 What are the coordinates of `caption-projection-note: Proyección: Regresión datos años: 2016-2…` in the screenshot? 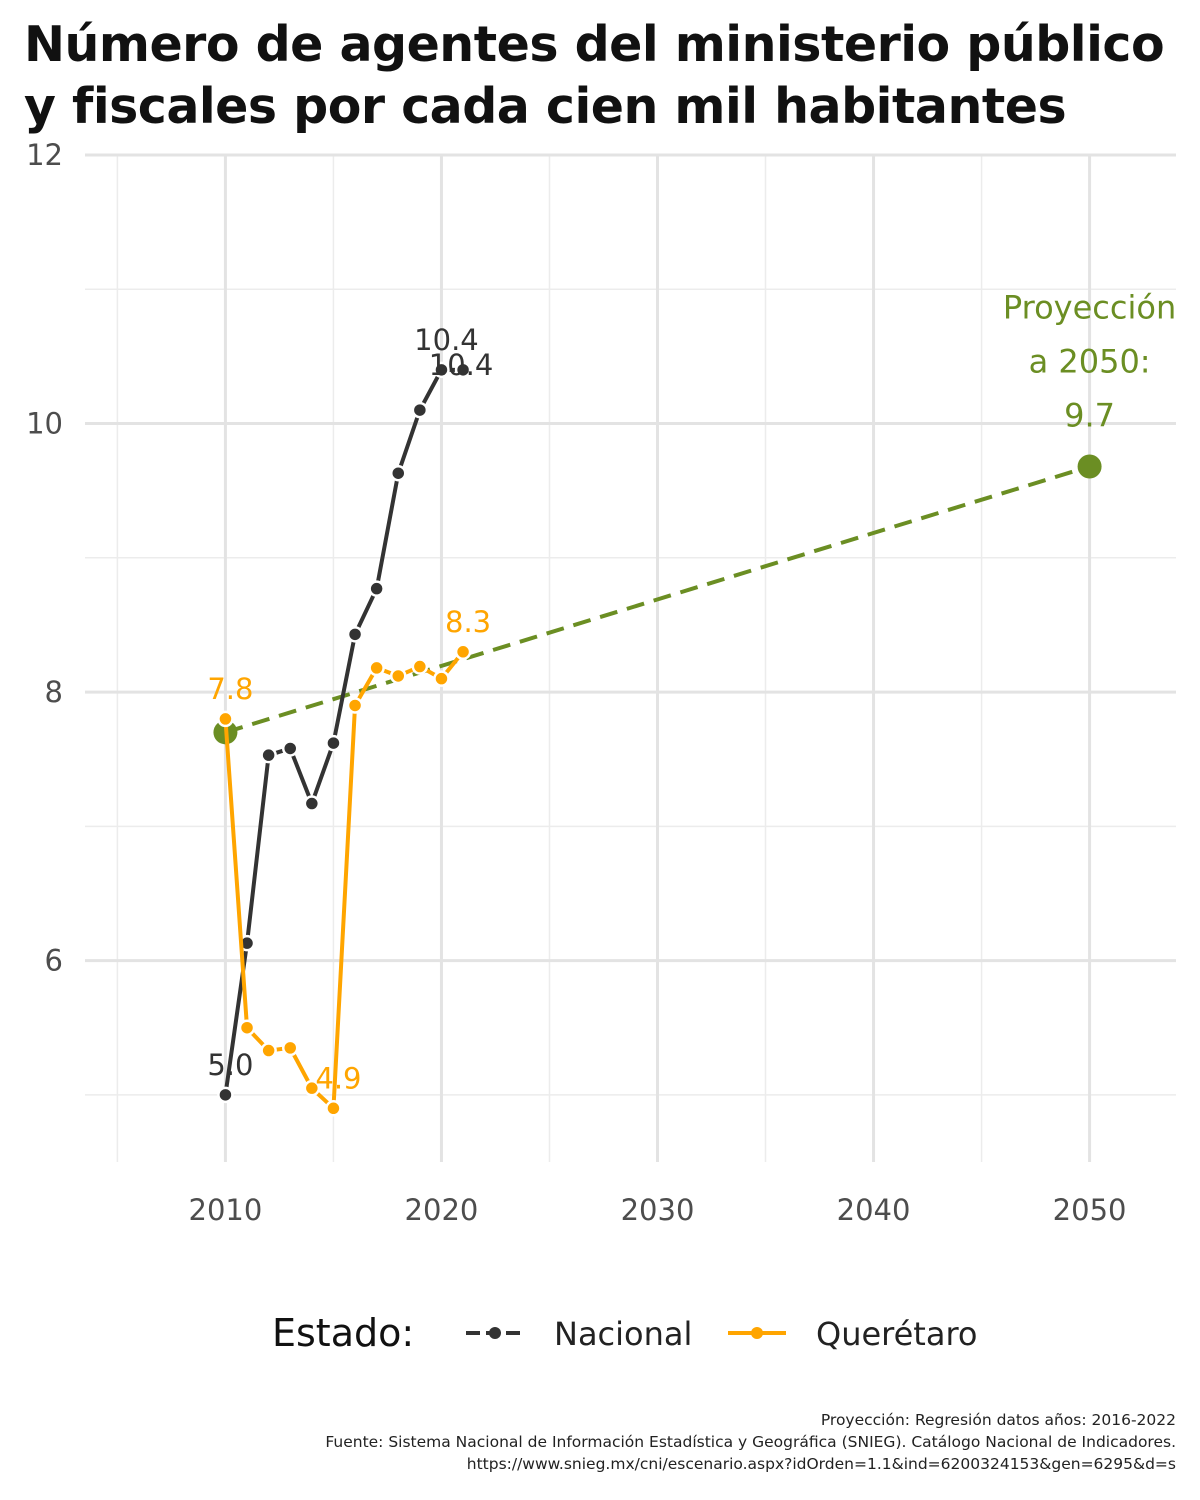 It's located at (998, 1420).